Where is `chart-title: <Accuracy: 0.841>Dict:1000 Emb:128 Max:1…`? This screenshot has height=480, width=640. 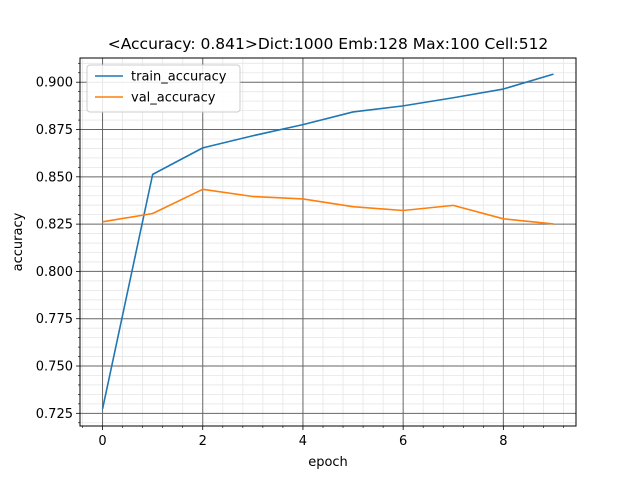 chart-title: <Accuracy: 0.841>Dict:1000 Emb:128 Max:1… is located at coordinates (328, 44).